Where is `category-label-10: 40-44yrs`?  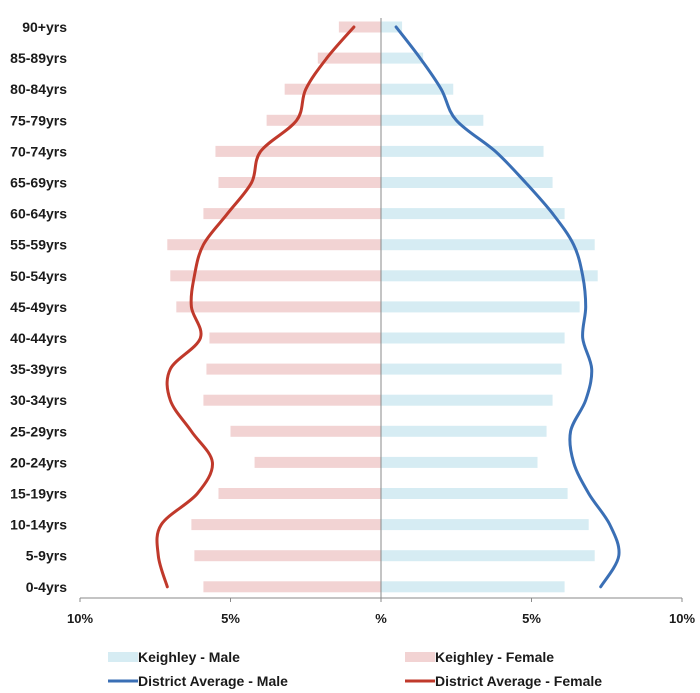
category-label-10: 40-44yrs is located at coordinates (38, 338).